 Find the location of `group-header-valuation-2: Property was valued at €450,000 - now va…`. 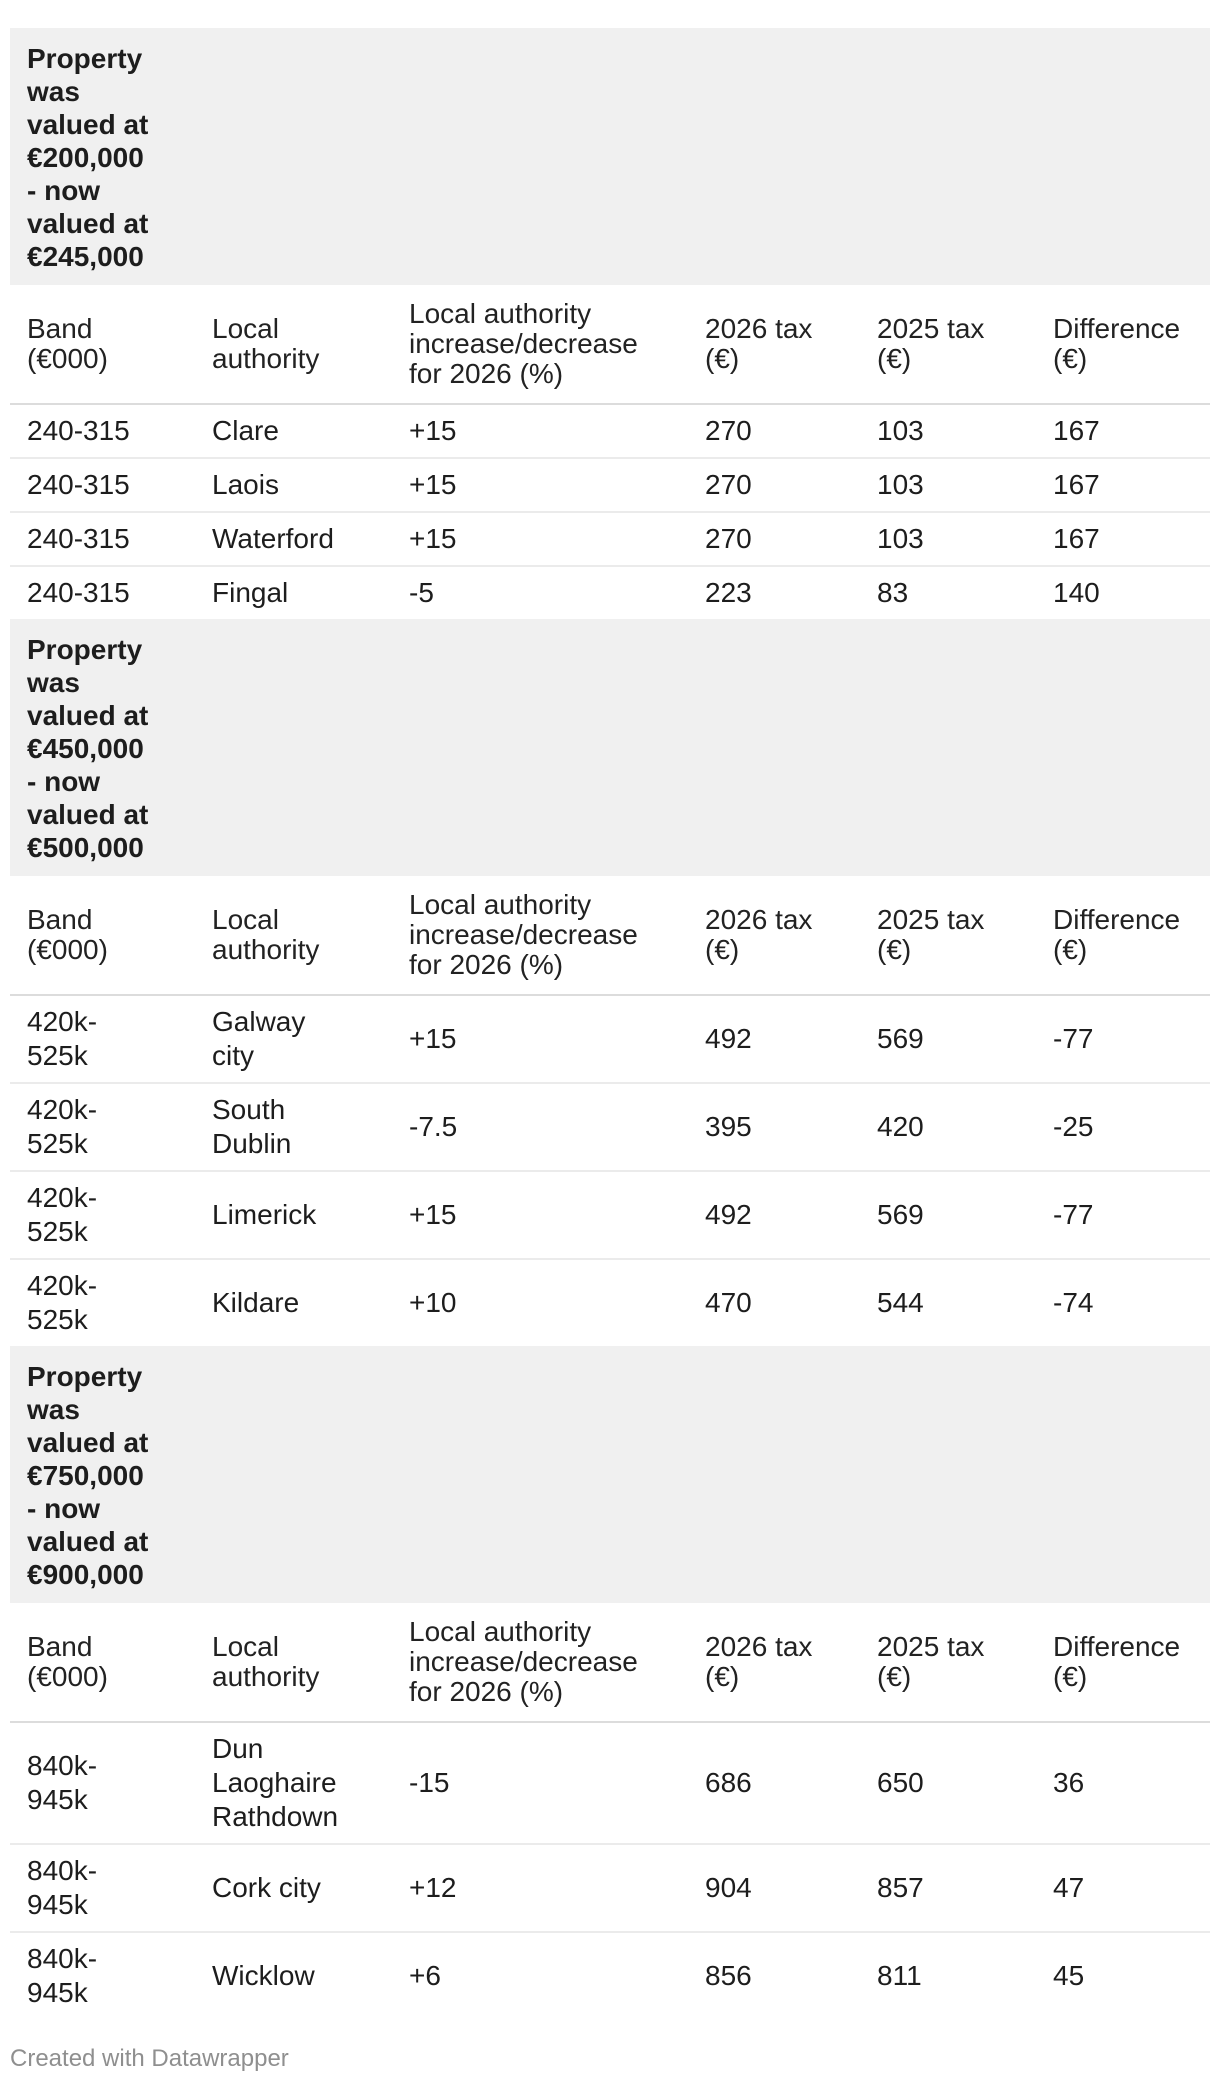

group-header-valuation-2: Property was valued at €450,000 - now va… is located at coordinates (610, 747).